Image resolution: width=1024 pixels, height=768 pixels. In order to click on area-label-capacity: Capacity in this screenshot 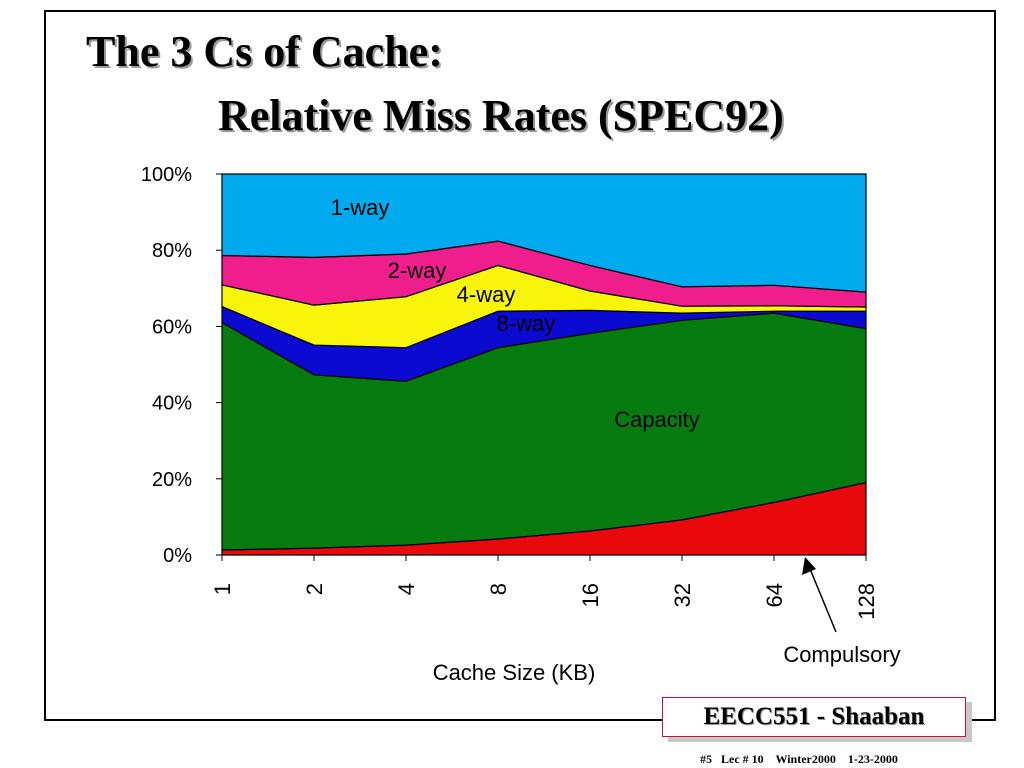, I will do `click(657, 419)`.